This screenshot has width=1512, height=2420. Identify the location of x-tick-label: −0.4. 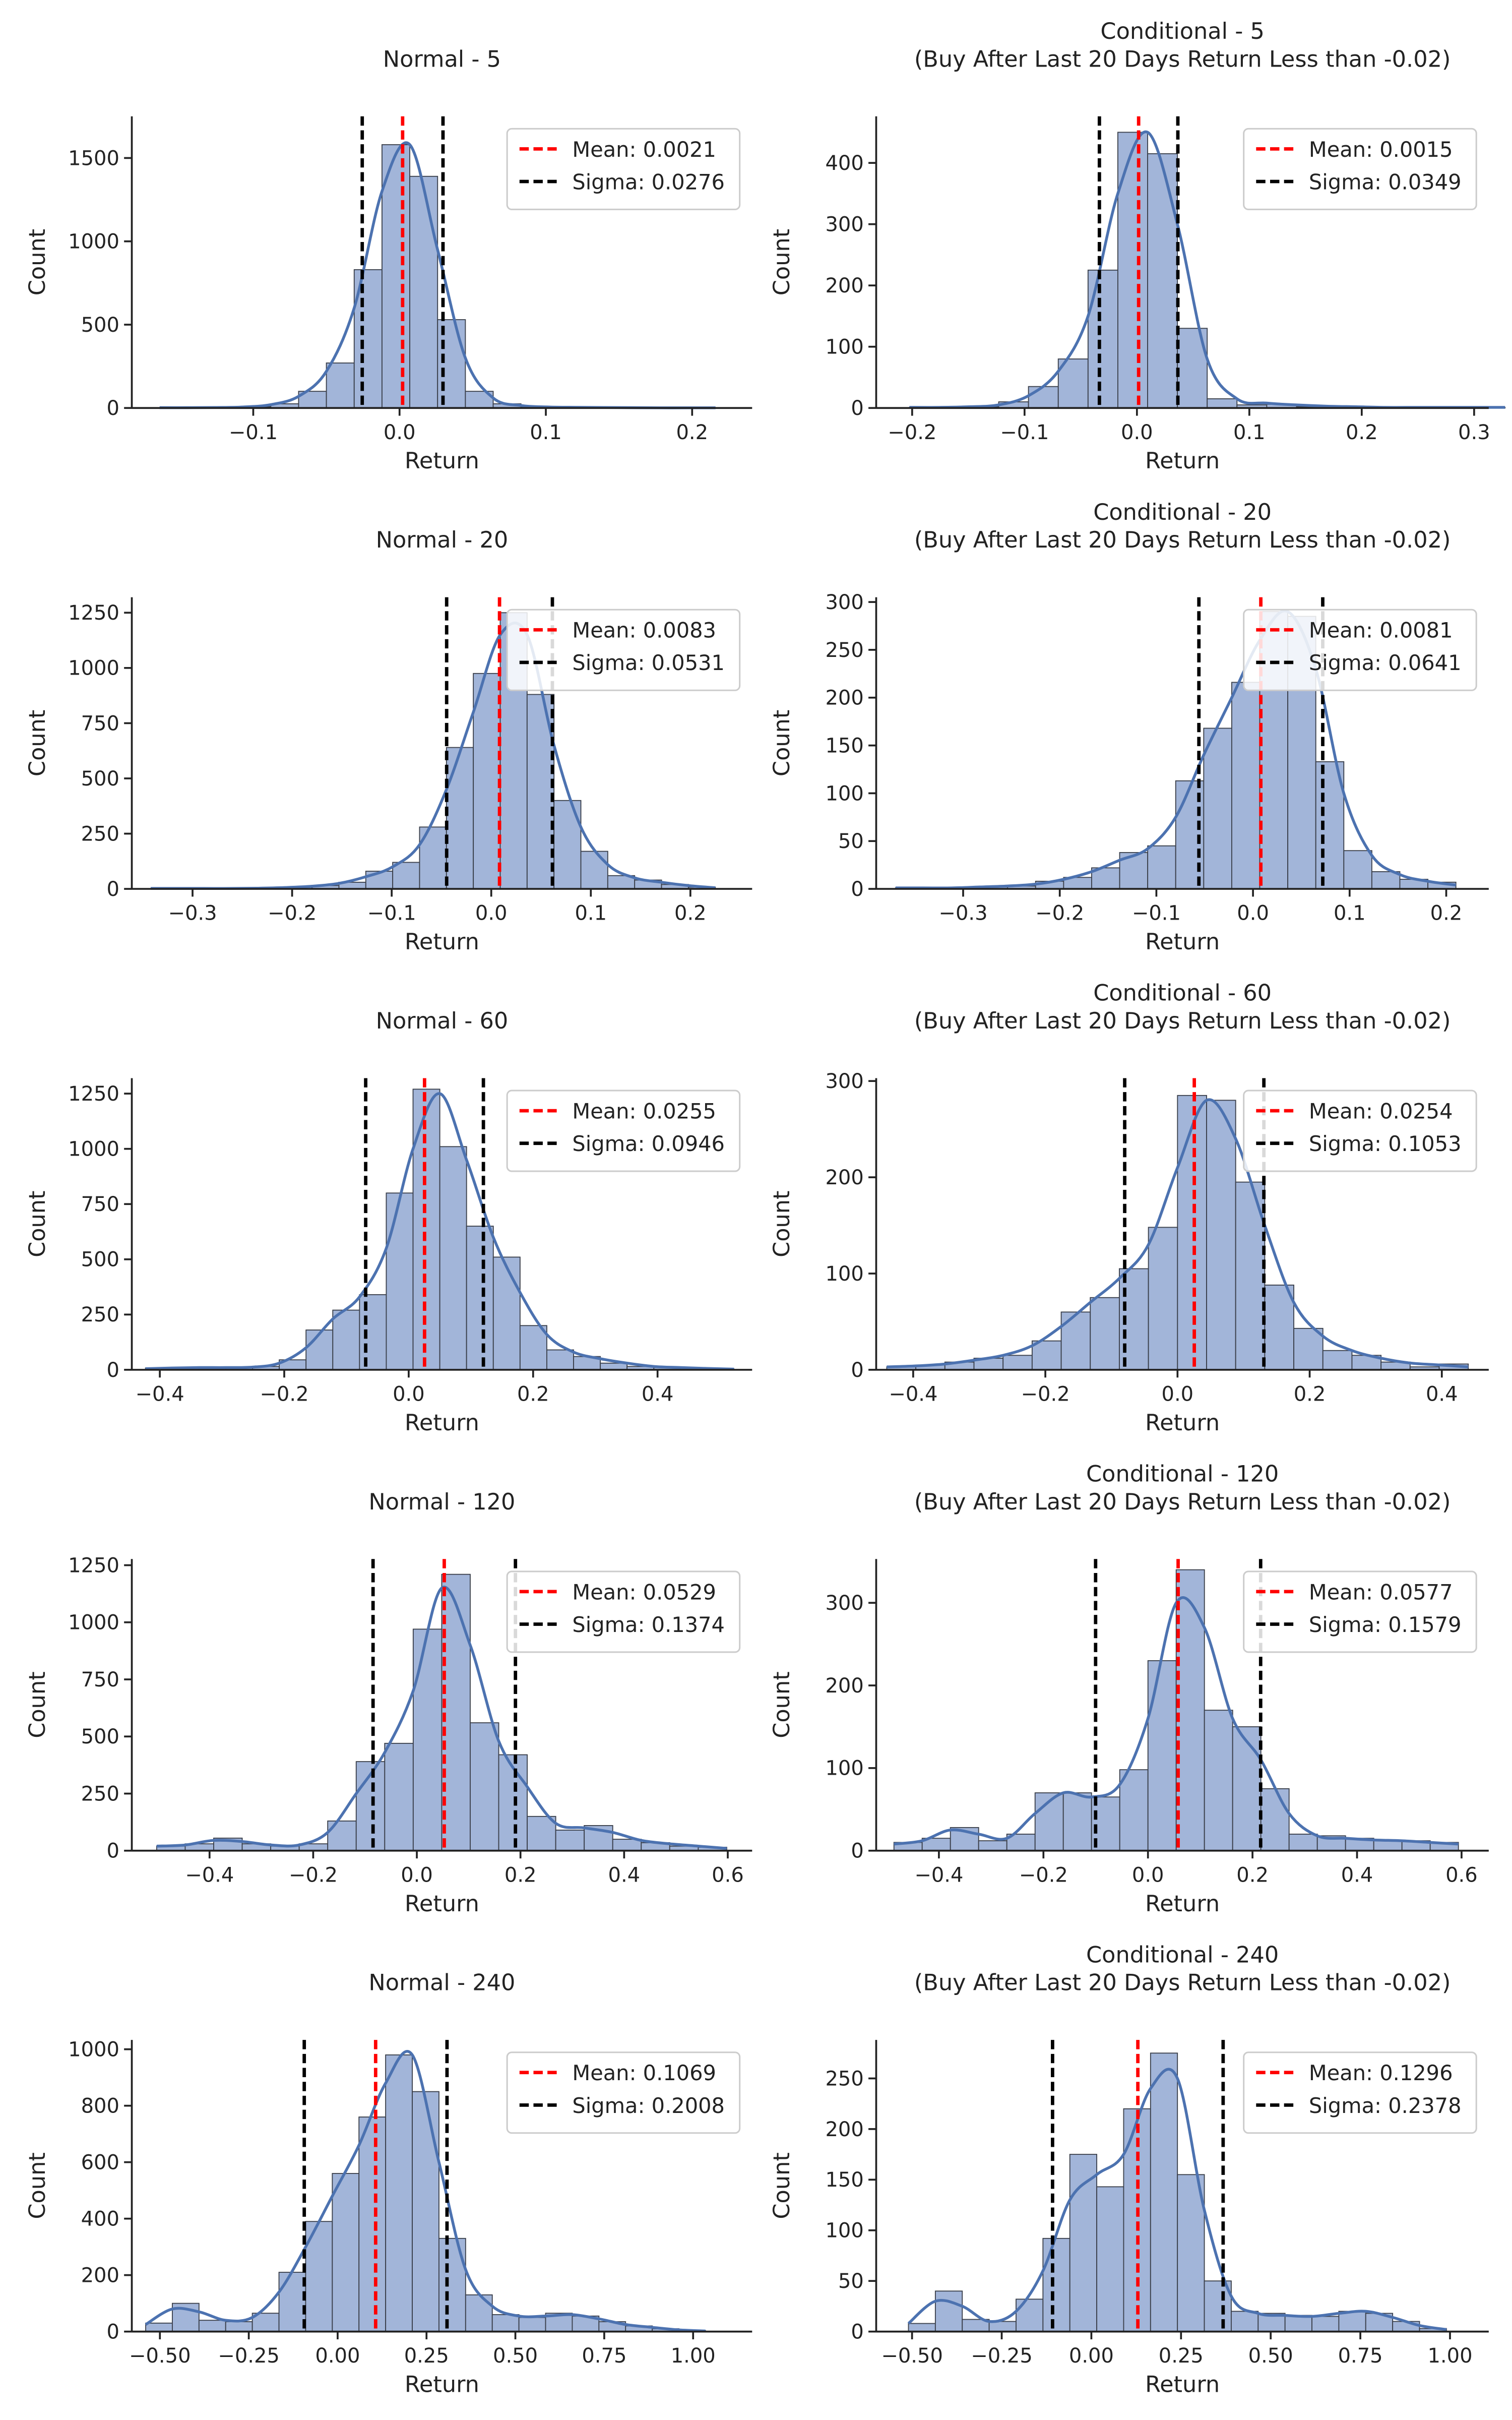
(160, 1394).